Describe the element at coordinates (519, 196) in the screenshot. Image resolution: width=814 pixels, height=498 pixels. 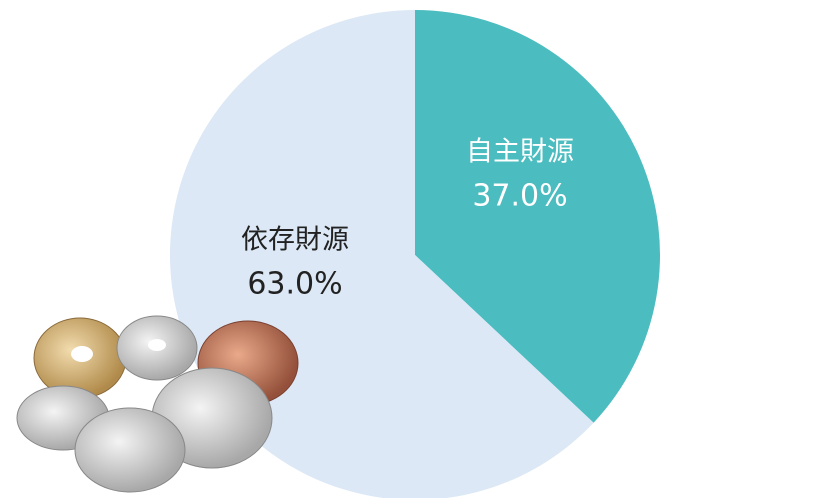
I see `slice-value-label: 37.0%` at that location.